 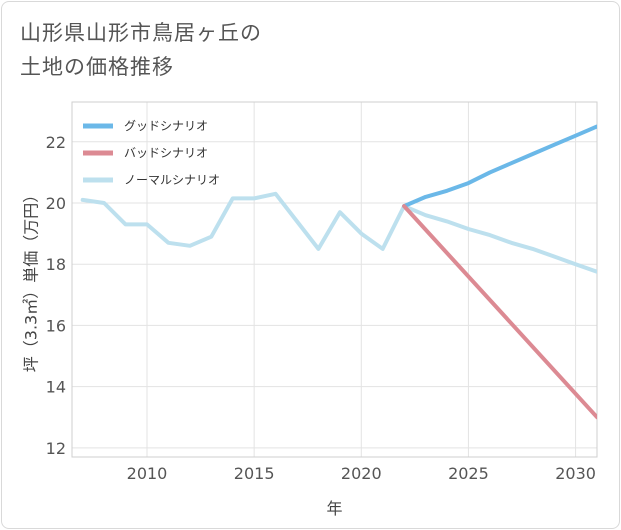 What do you see at coordinates (56, 387) in the screenshot?
I see `y-tick-label: 14` at bounding box center [56, 387].